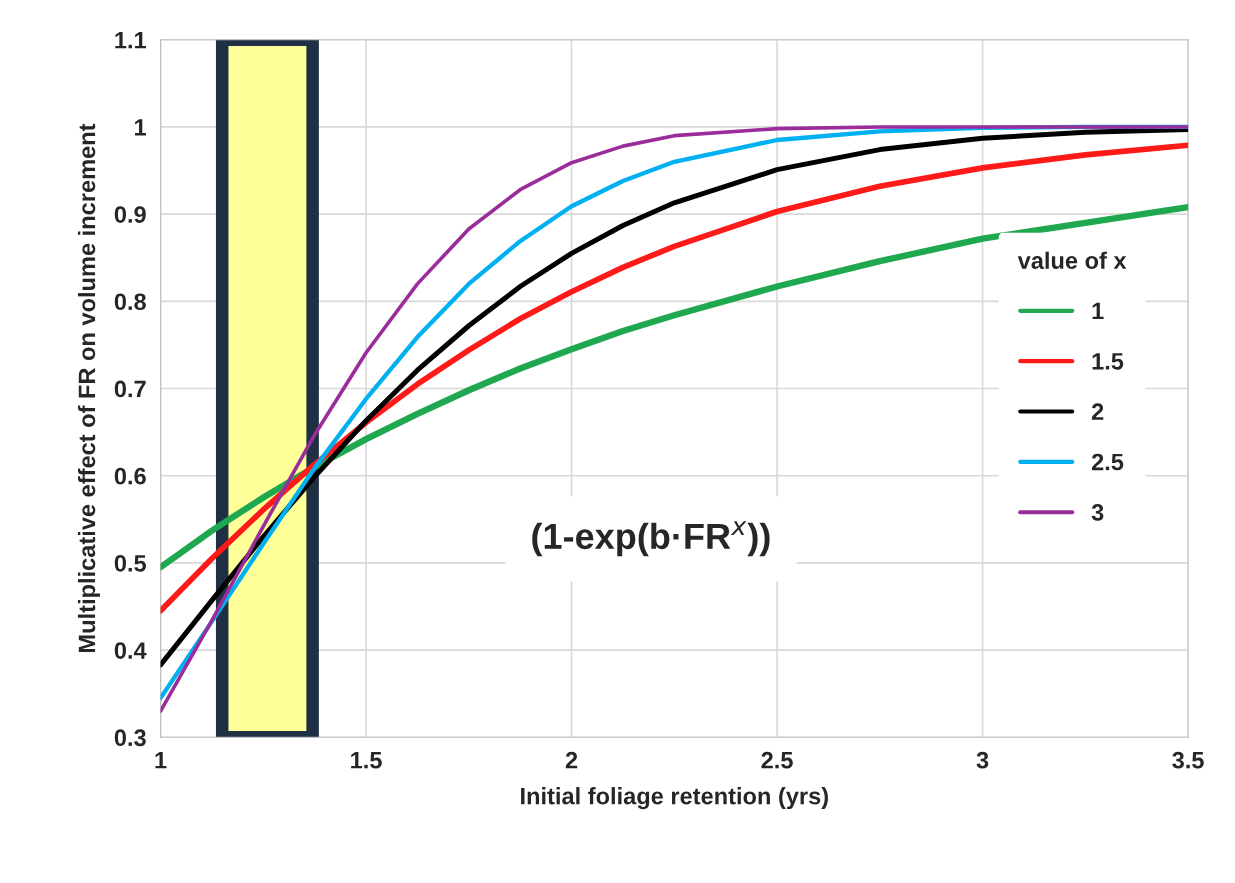 Image resolution: width=1235 pixels, height=883 pixels. Describe the element at coordinates (651, 539) in the screenshot. I see `annotation: (1-exp(b·FR$^{x}$))` at that location.